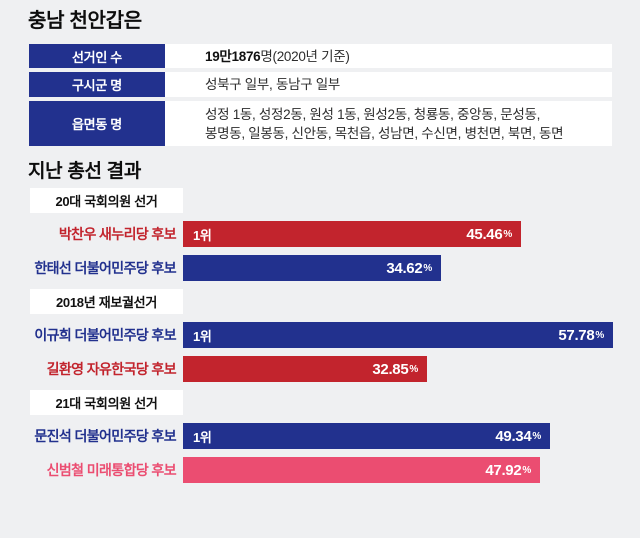  Describe the element at coordinates (388, 84) in the screenshot. I see `info-row-value: 성북구 일부, 동남구 일부` at that location.